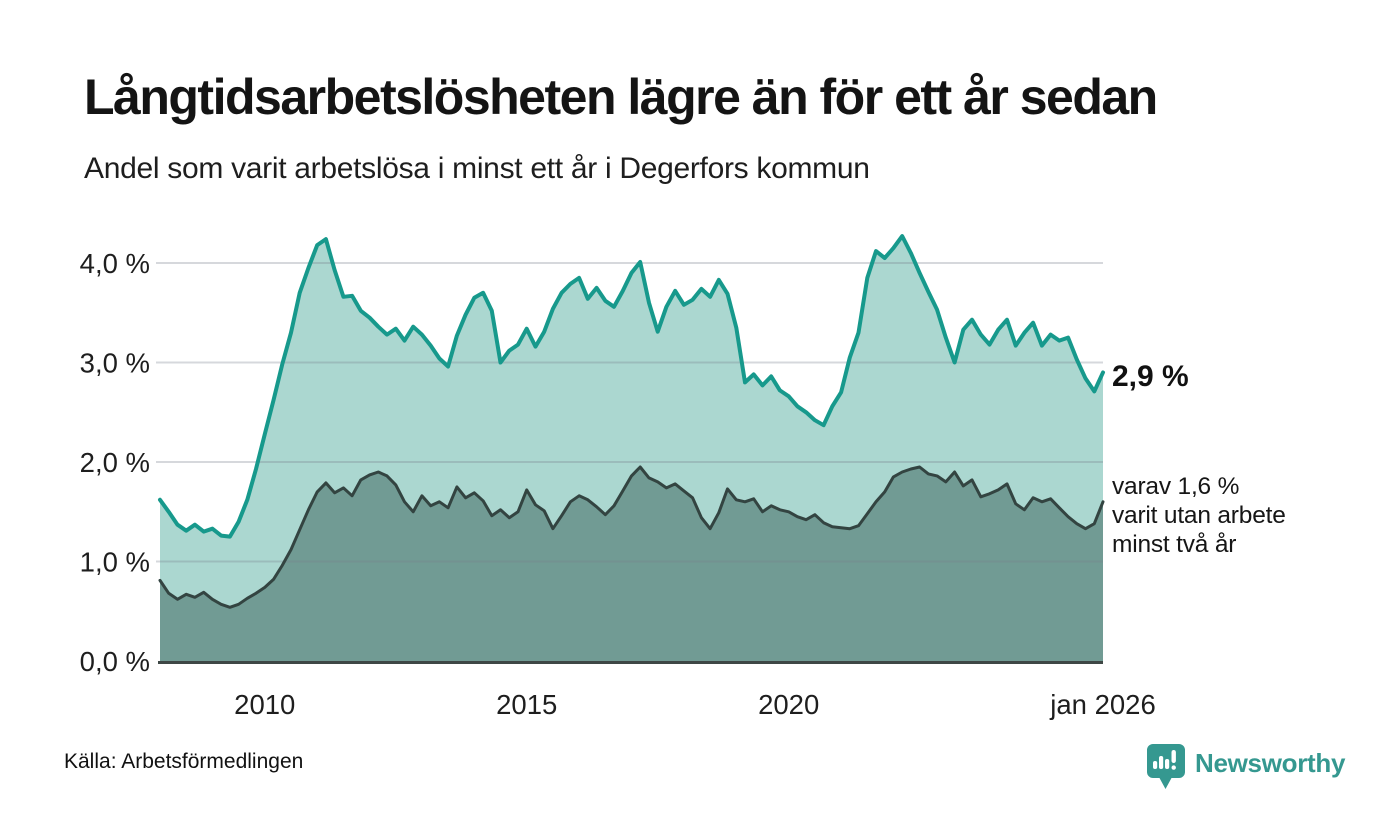 The width and height of the screenshot is (1400, 840). I want to click on annotation-line: minst två år, so click(1174, 544).